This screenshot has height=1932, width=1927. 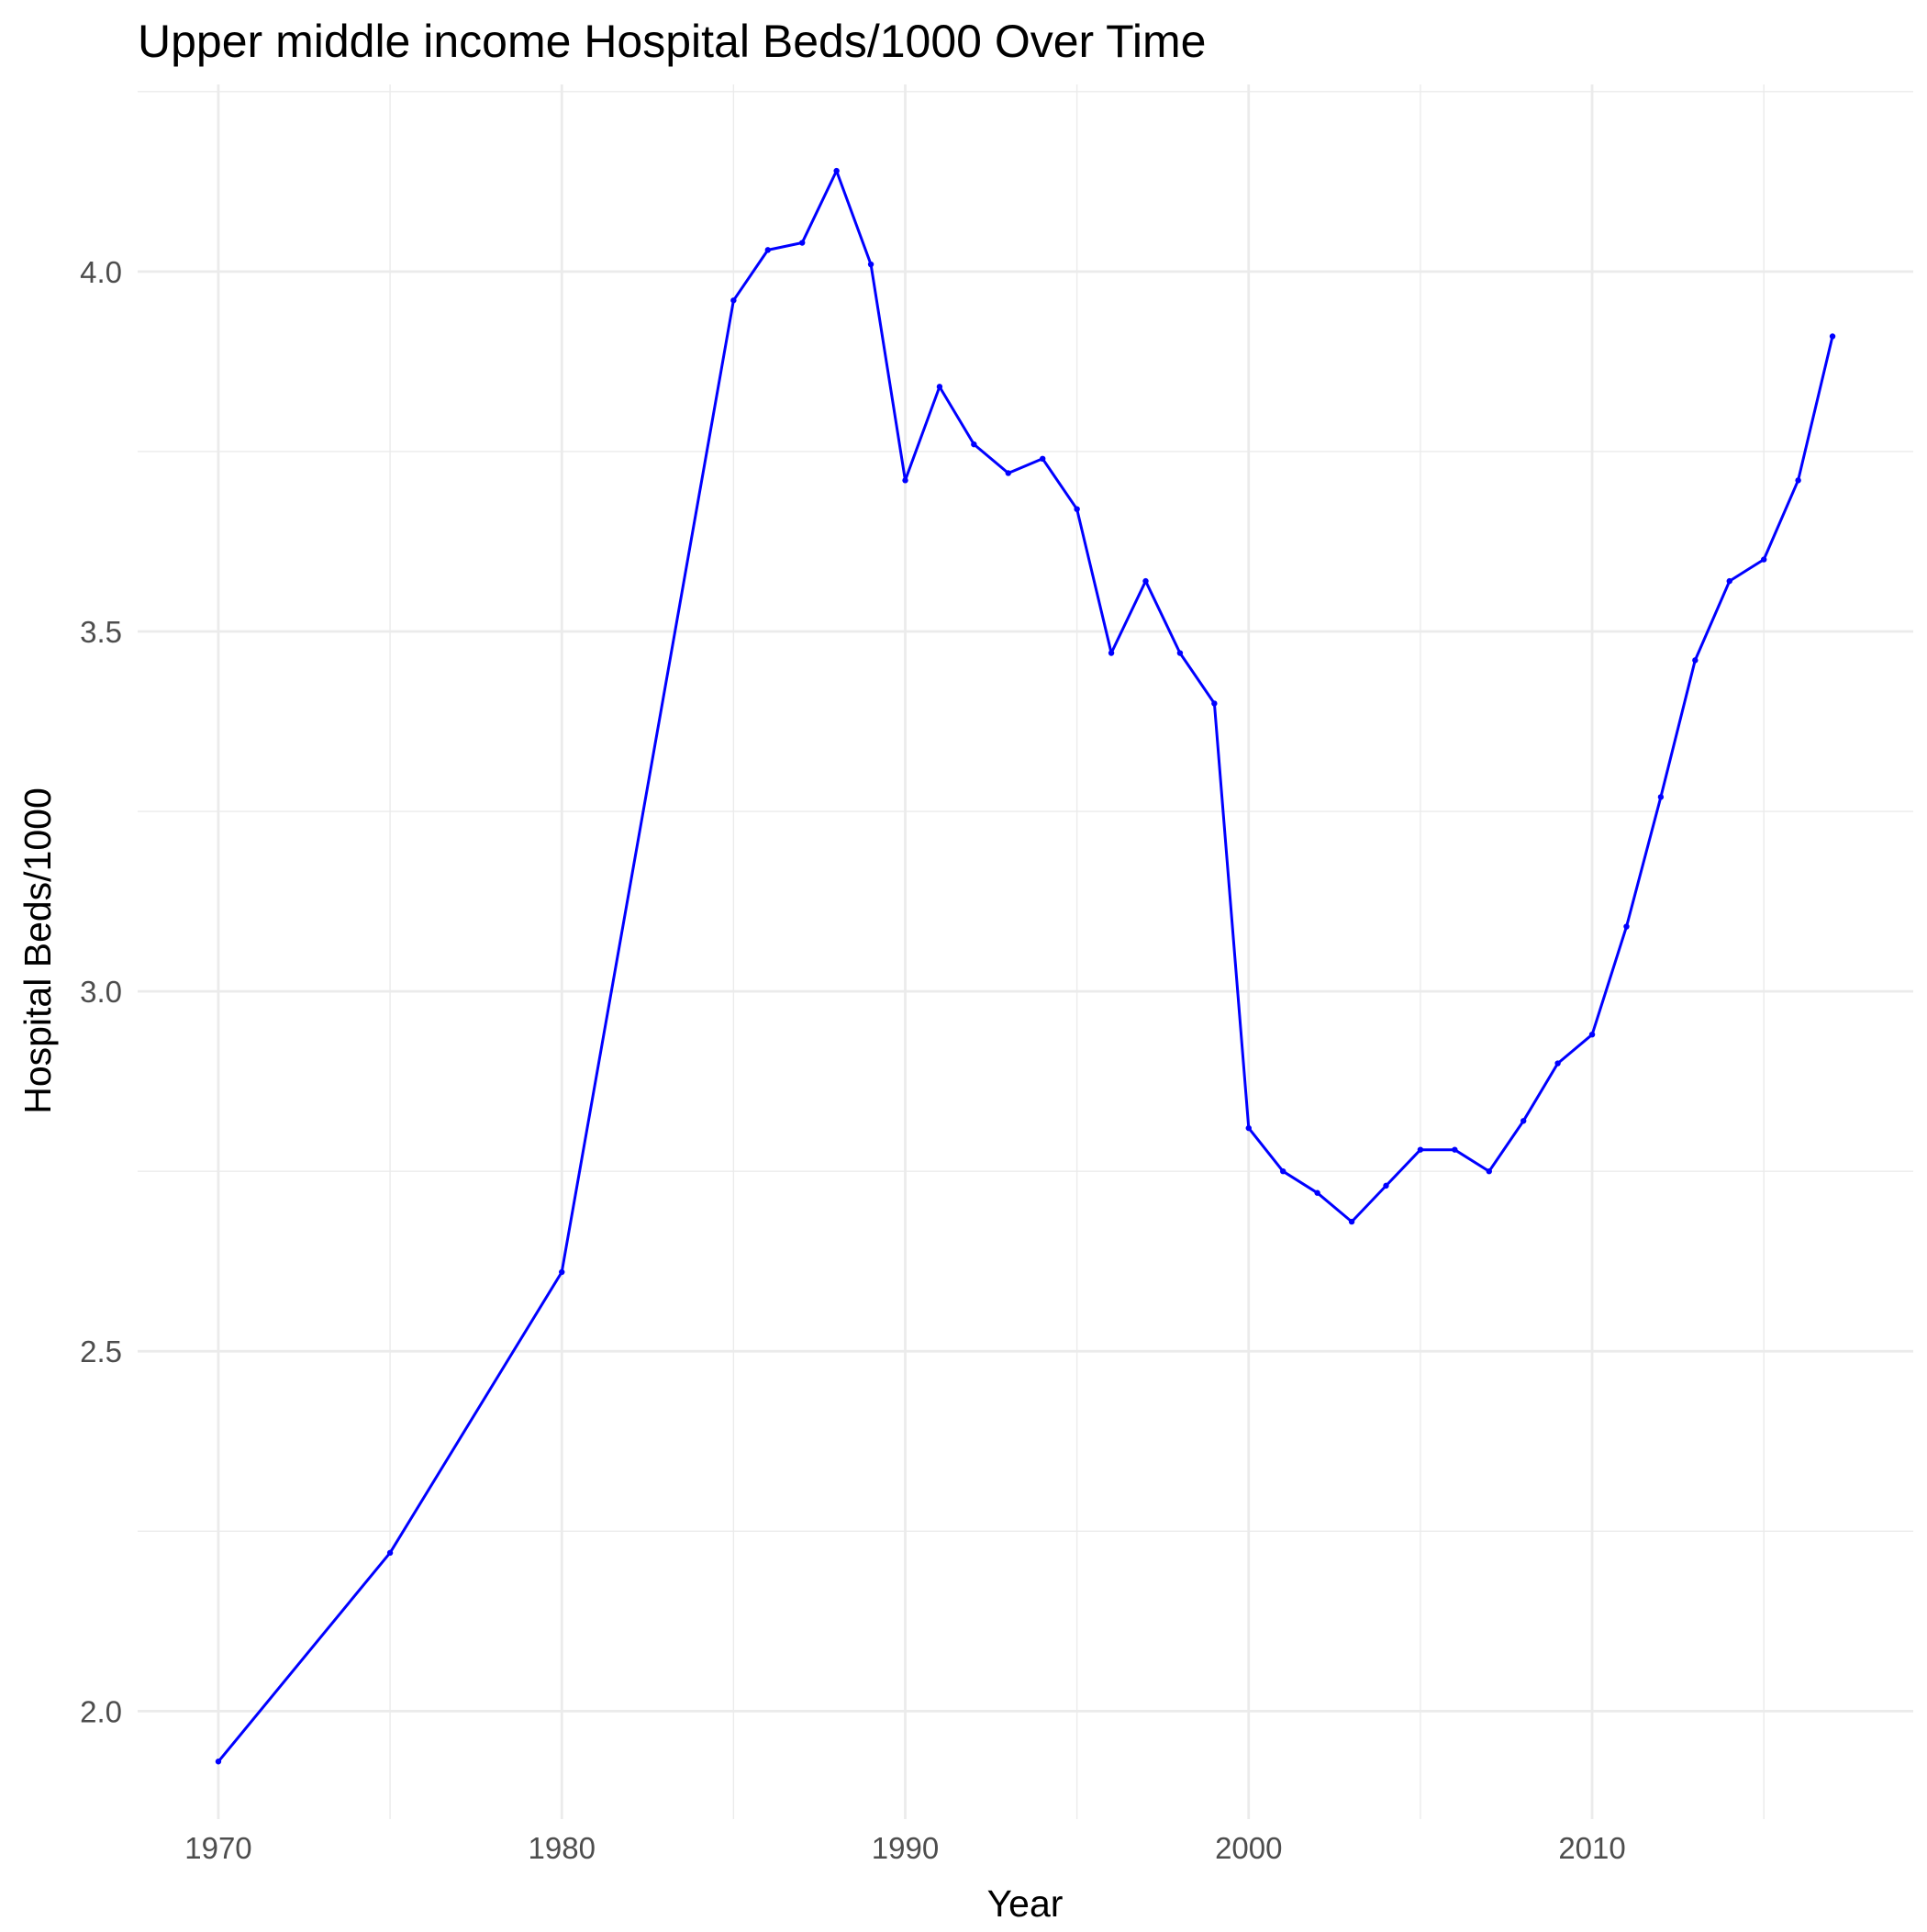 What do you see at coordinates (38, 950) in the screenshot?
I see `y-axis-title: Hospital Beds/1000` at bounding box center [38, 950].